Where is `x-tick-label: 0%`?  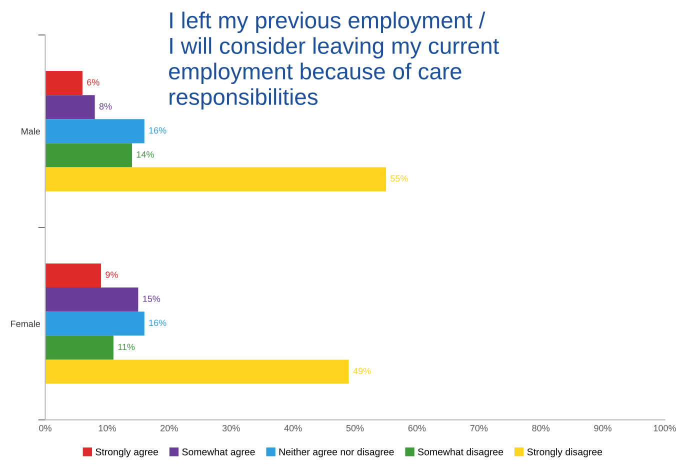
x-tick-label: 0% is located at coordinates (45, 428).